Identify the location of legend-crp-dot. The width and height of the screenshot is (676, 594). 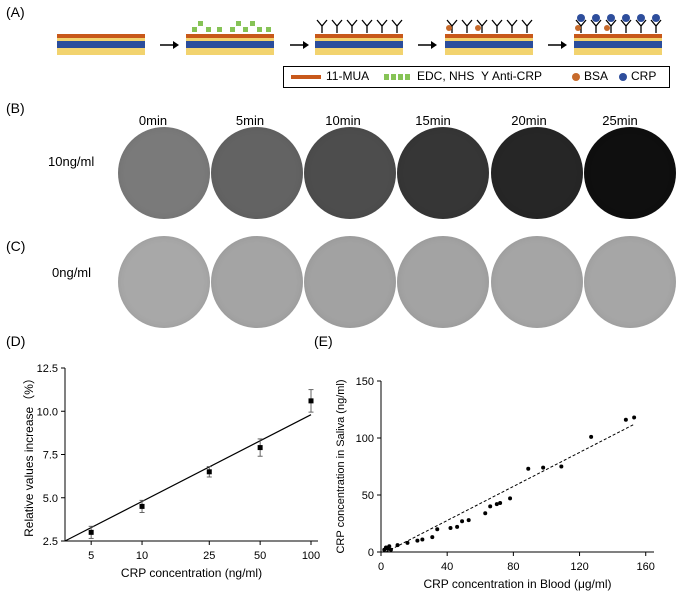
(623, 77).